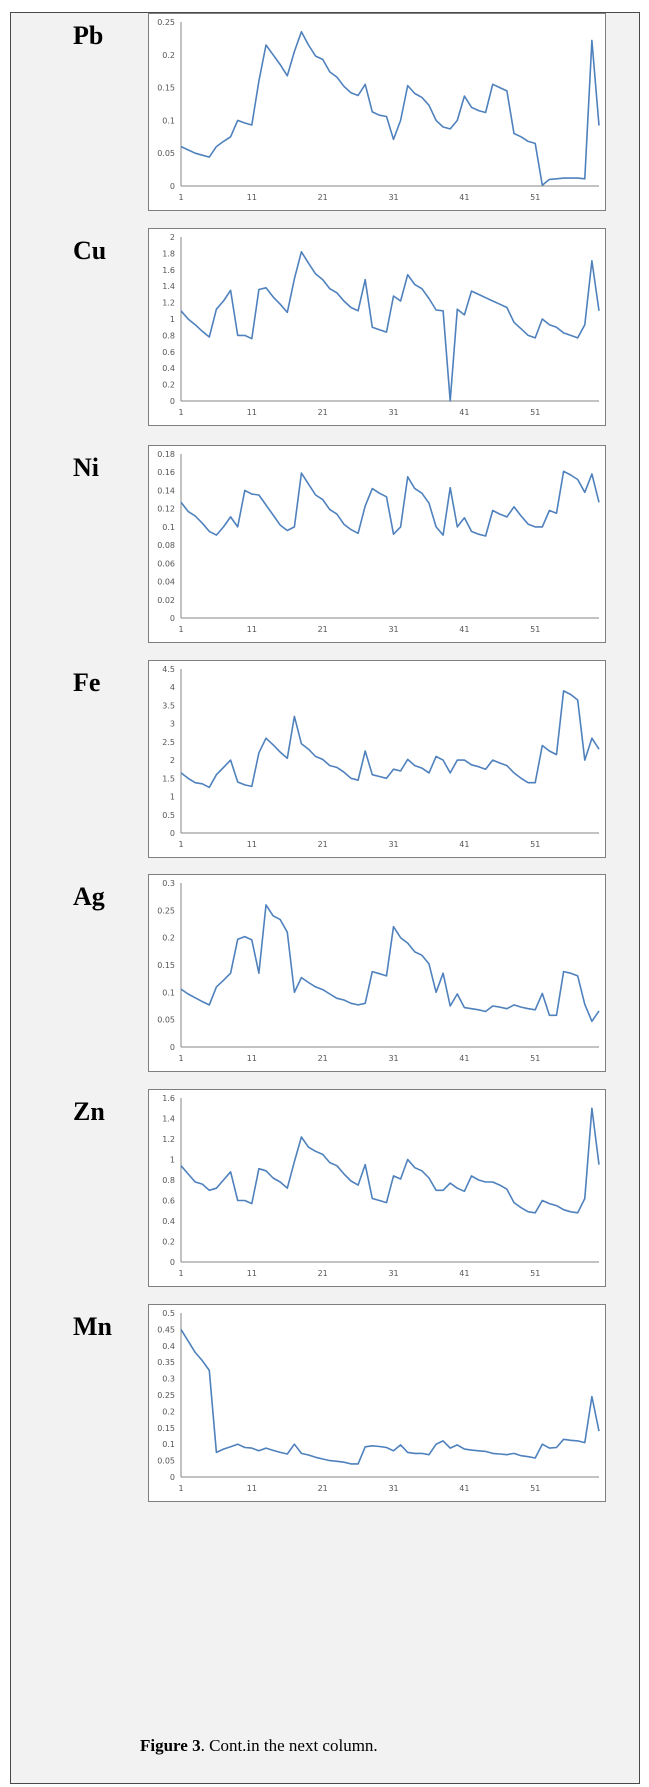  I want to click on line-chart-zn: 00.20.40.60.811.21.41.61 11 21 31 41 51, so click(381, 1186).